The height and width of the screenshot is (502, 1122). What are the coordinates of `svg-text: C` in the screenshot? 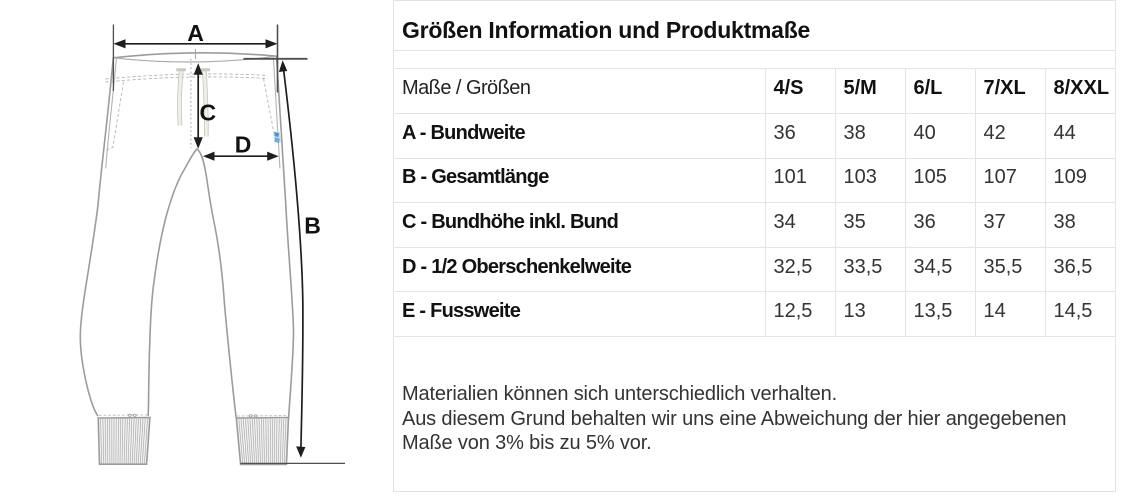 It's located at (207, 113).